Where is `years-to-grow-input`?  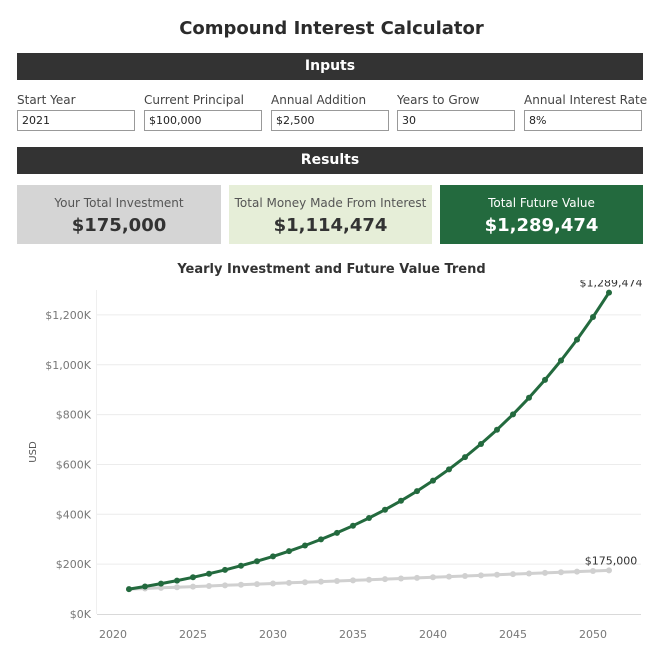
years-to-grow-input is located at coordinates (456, 120).